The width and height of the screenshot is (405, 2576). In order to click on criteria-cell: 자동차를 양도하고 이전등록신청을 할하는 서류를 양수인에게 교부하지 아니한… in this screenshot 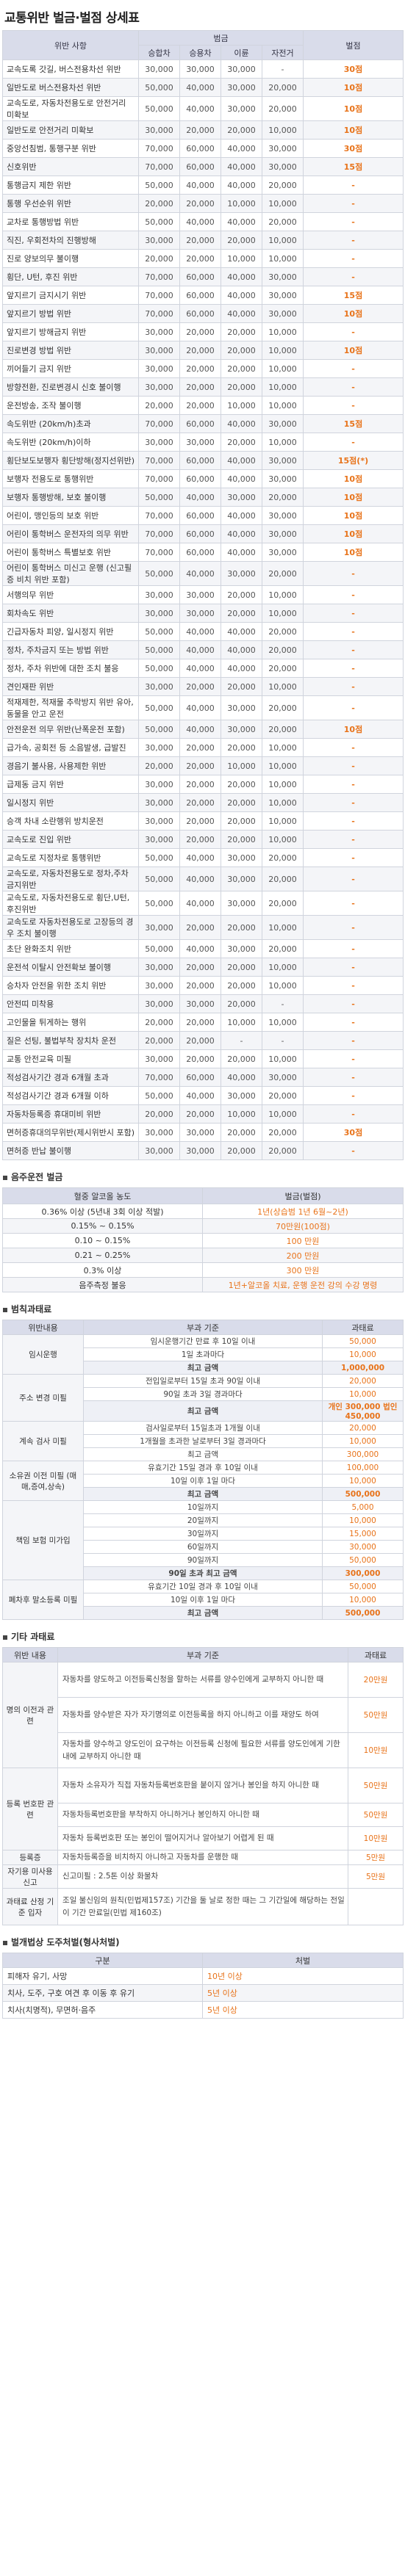, I will do `click(202, 1680)`.